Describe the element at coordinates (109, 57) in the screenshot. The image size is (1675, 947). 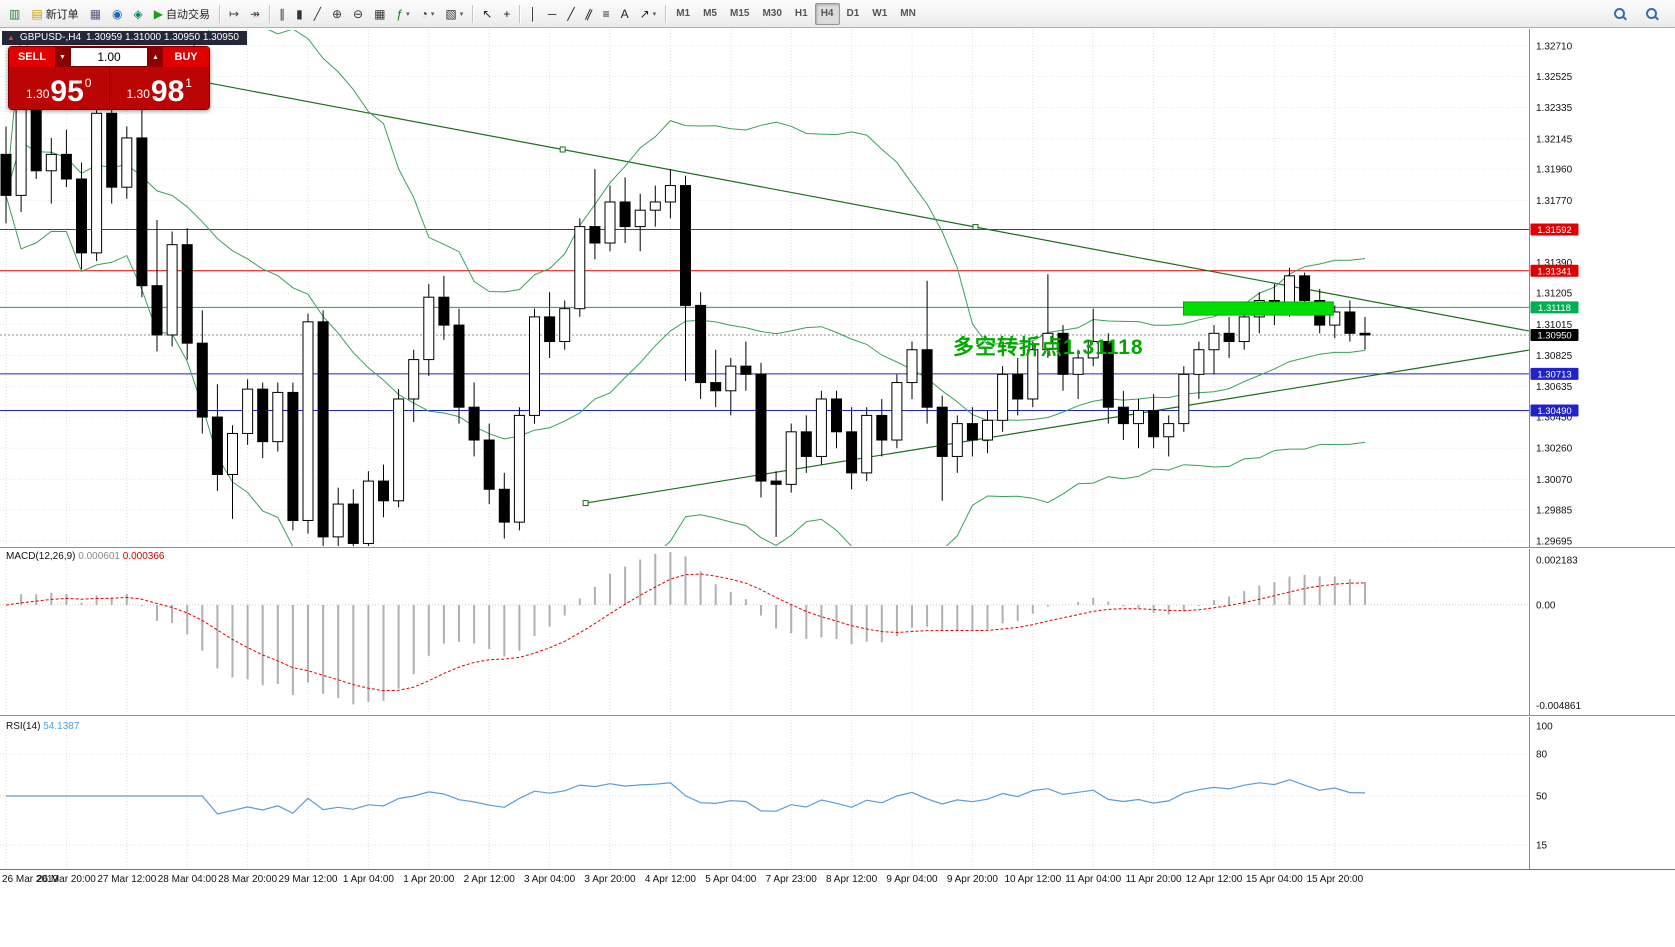
I see `volume-input: 1.00` at that location.